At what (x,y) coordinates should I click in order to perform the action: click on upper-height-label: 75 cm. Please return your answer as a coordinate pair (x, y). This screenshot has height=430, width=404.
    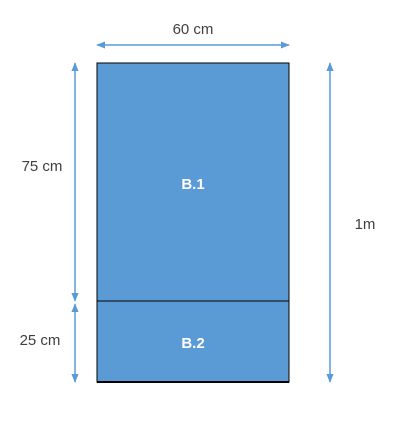
    Looking at the image, I should click on (42, 166).